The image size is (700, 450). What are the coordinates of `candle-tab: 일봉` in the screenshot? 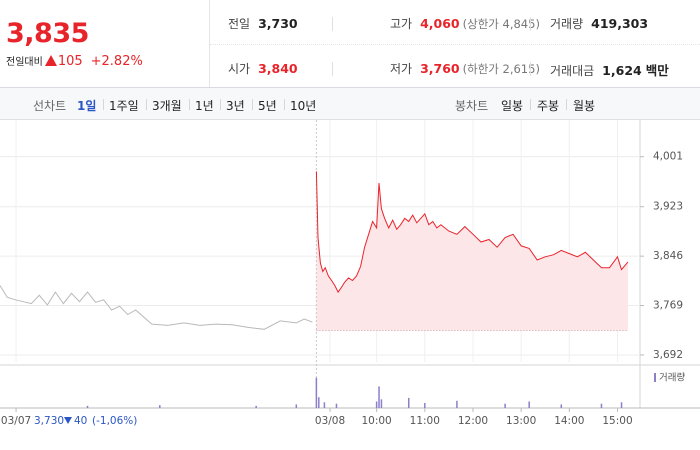 It's located at (512, 106).